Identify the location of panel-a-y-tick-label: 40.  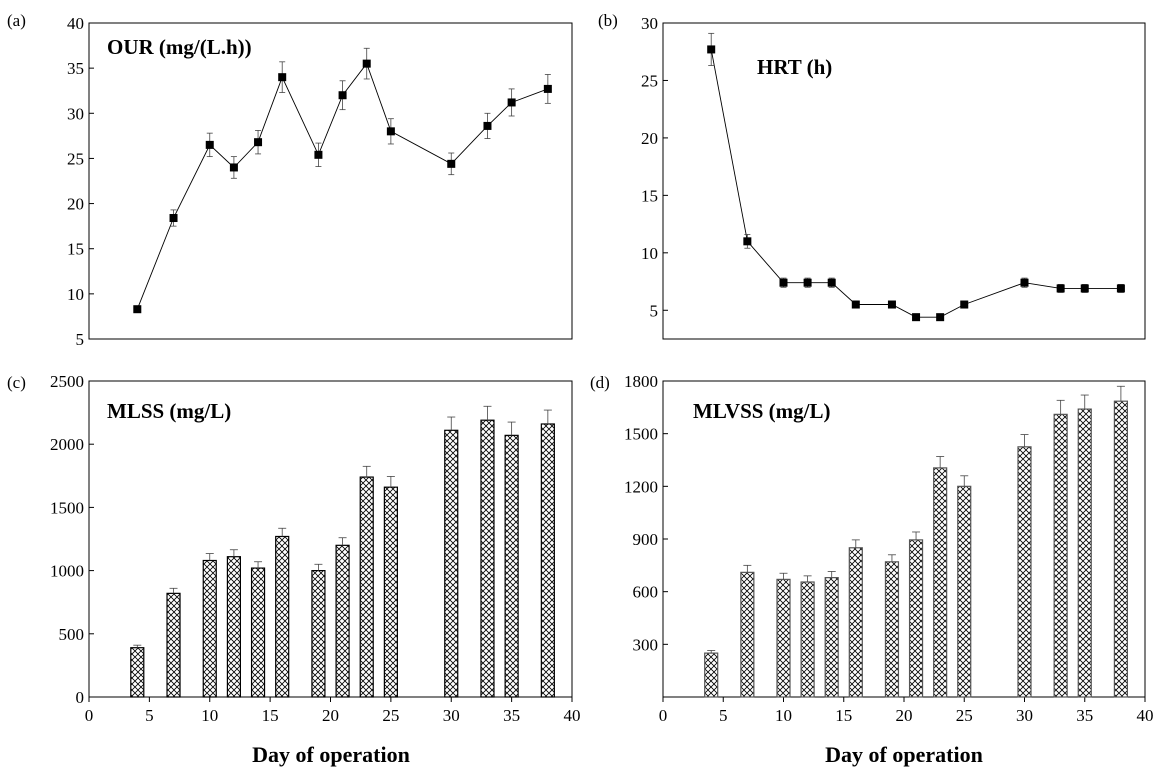
(75, 23).